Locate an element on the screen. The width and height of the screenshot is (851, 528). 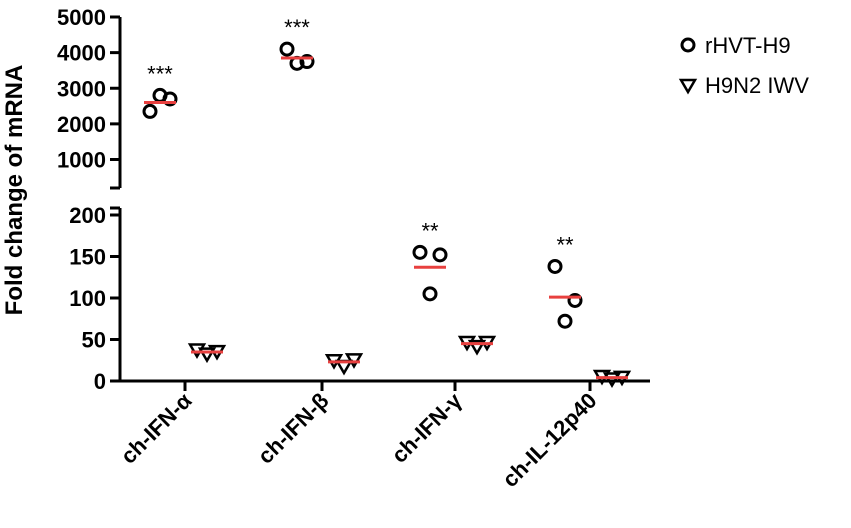
x-tick-label: ch-IFN-β is located at coordinates (293, 428).